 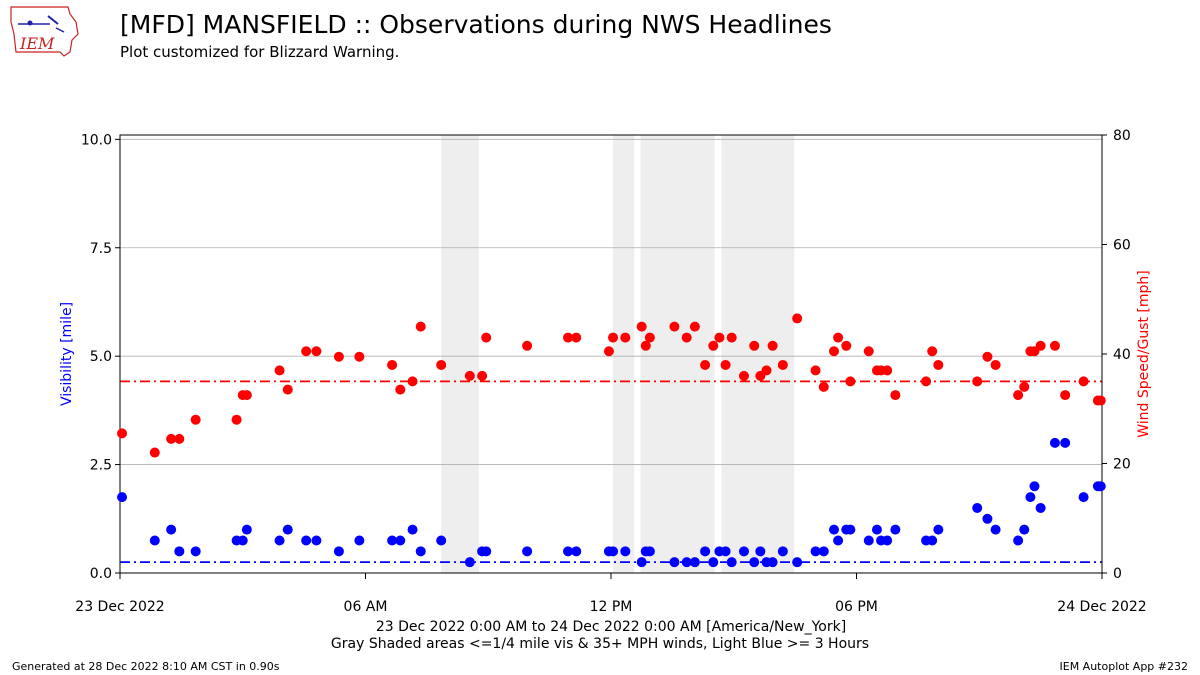 I want to click on x-tick-label: 06 AM, so click(x=366, y=607).